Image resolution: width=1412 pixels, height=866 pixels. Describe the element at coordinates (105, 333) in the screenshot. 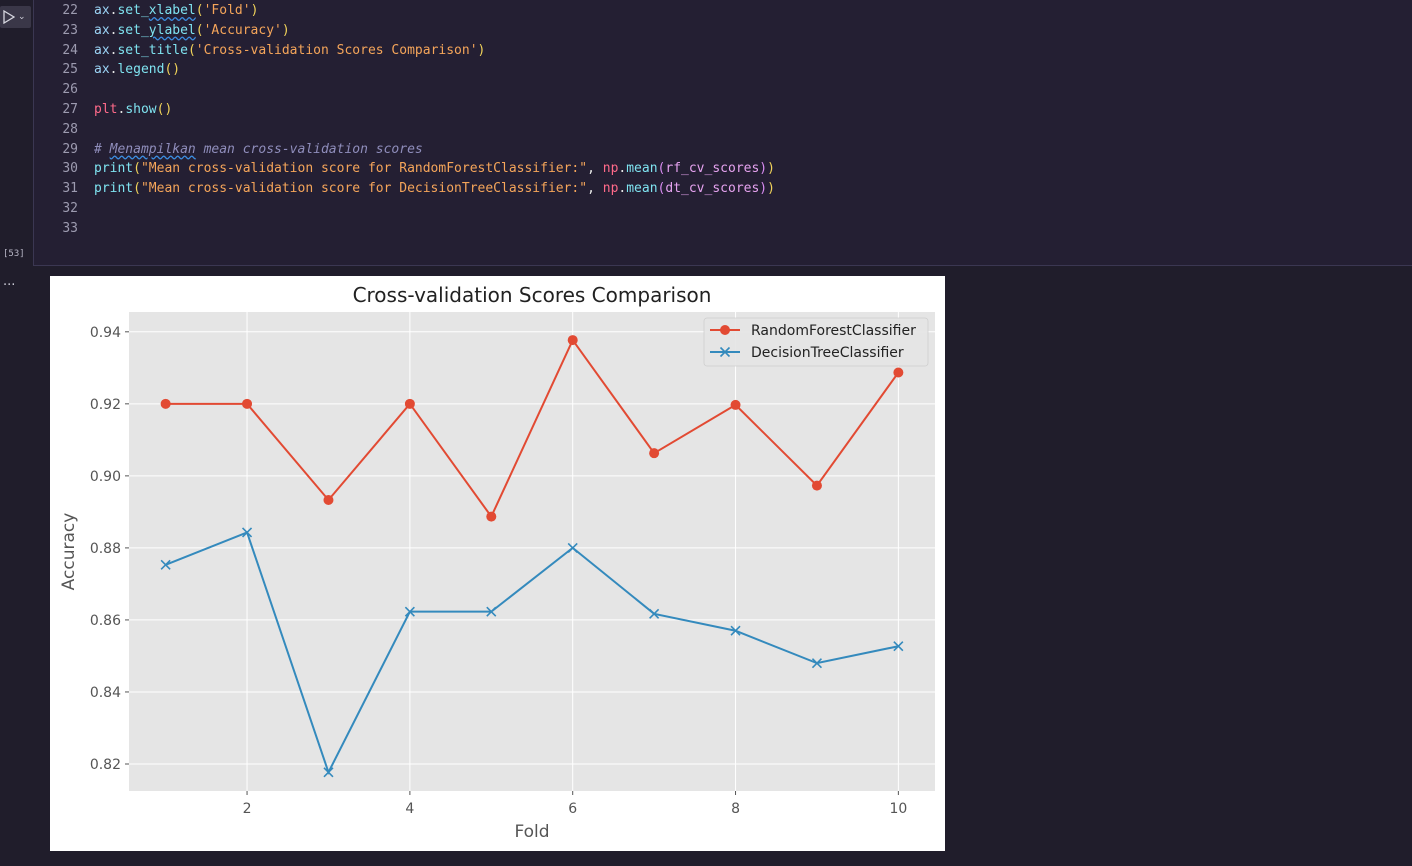

I see `y-tick-label: 0.94` at that location.